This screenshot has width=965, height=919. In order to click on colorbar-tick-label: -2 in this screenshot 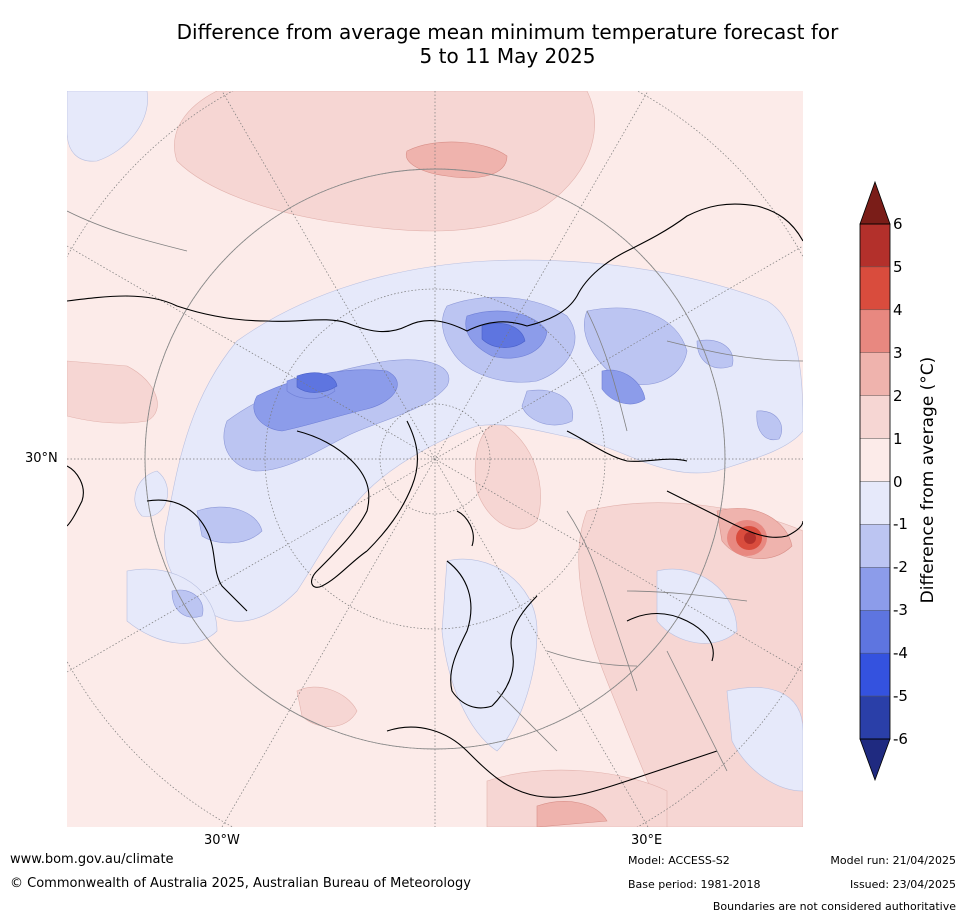, I will do `click(900, 567)`.